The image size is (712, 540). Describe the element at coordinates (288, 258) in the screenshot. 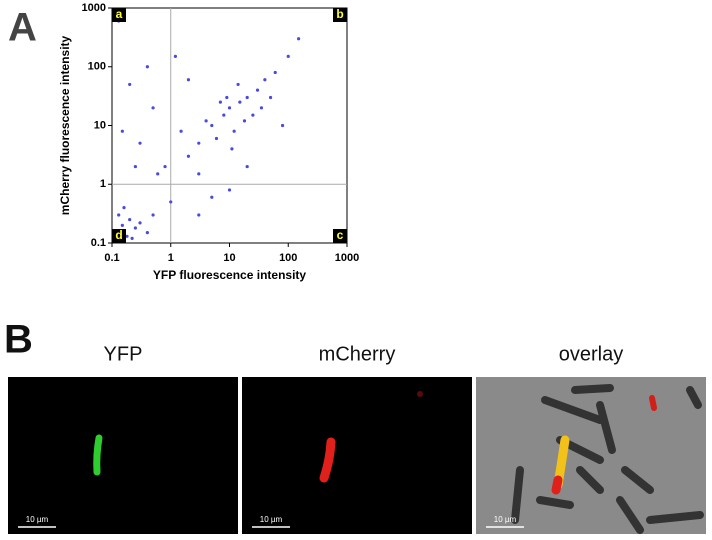

I see `x-tick-label: 100` at that location.